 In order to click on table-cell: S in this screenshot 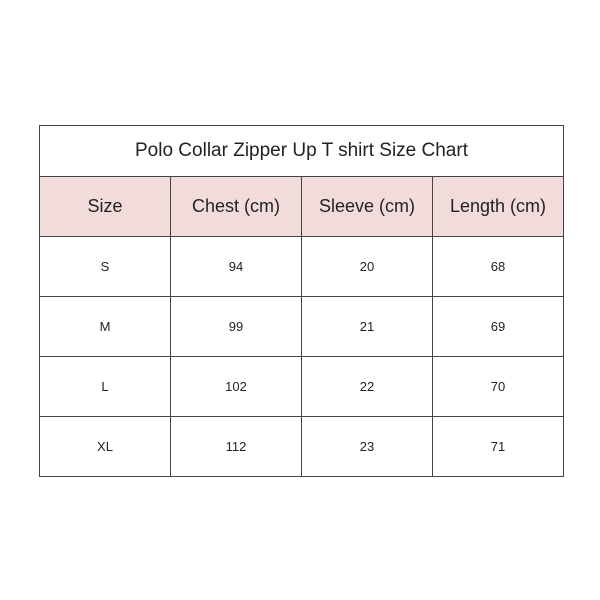, I will do `click(105, 266)`.